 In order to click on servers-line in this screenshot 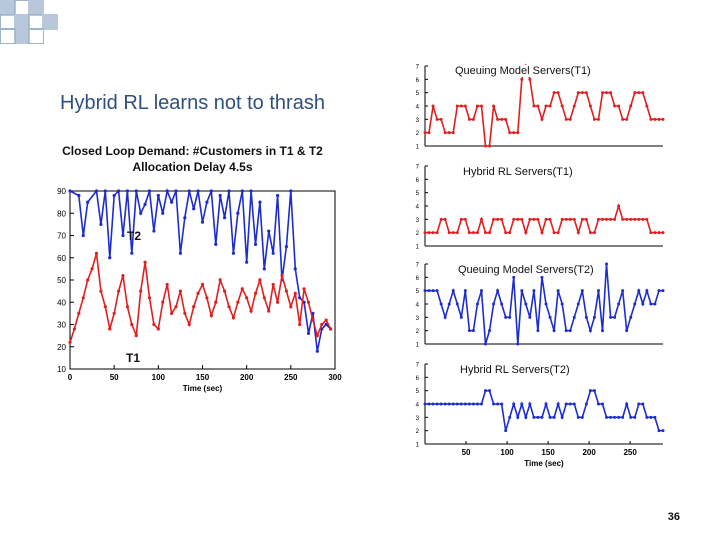, I will do `click(544, 410)`.